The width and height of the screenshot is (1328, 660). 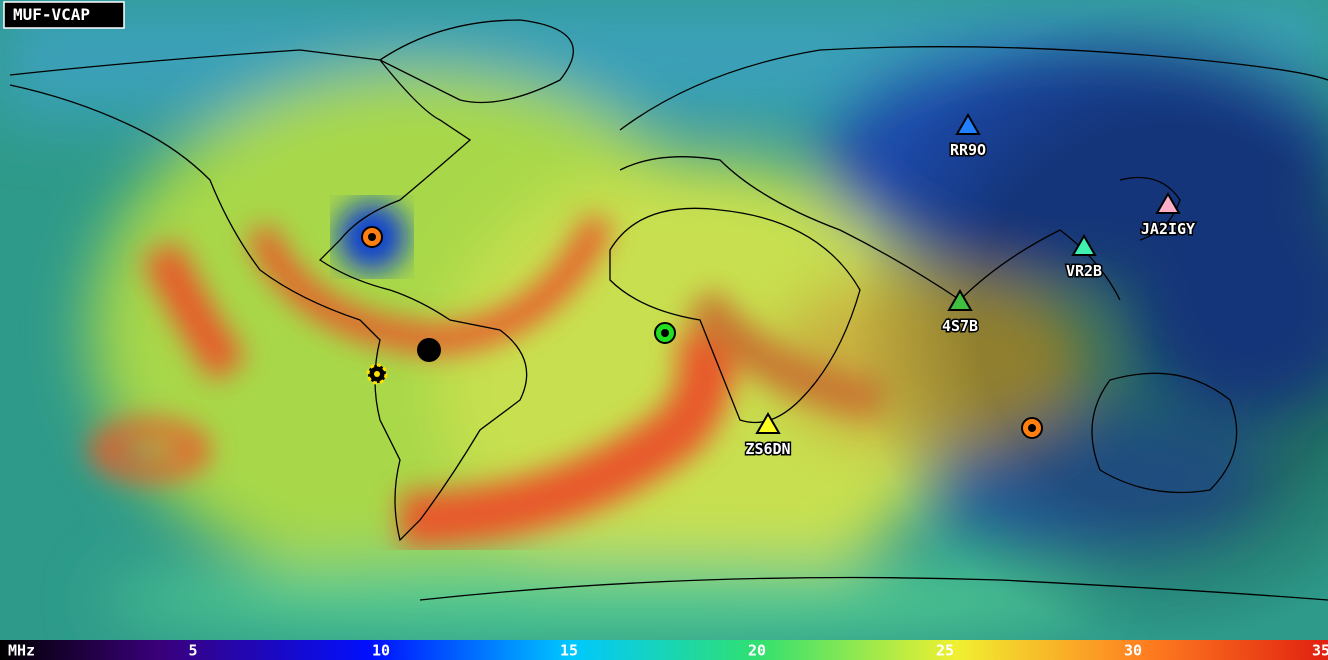 I want to click on colorbar-unit: MHz, so click(x=21, y=651).